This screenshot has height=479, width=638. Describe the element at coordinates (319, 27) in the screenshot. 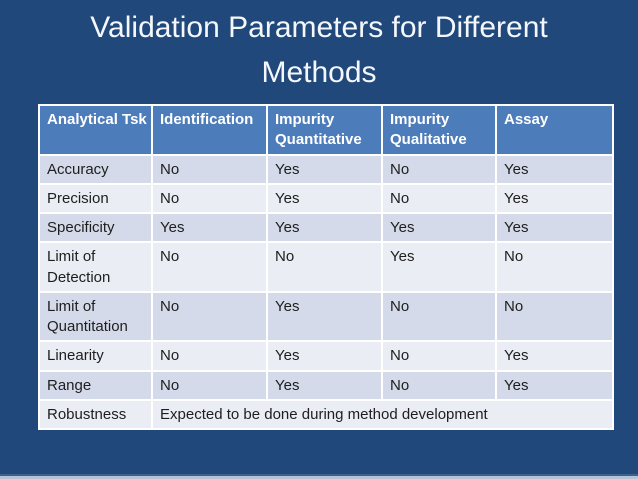

I see `slide-title-line-1: Validation Parameters for Different` at that location.